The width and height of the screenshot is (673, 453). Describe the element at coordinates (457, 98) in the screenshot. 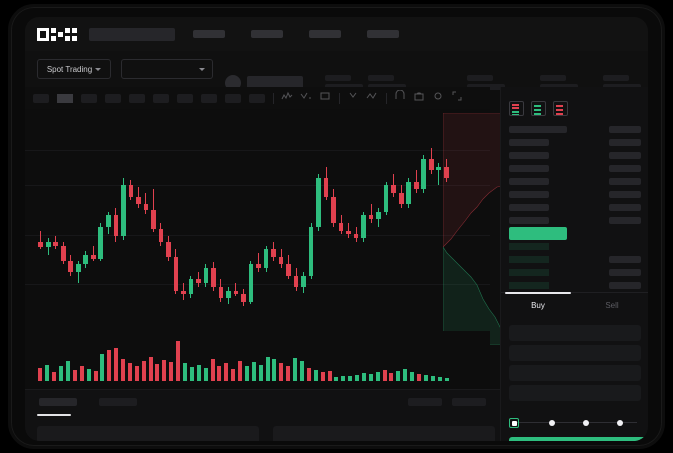

I see `fullscreen-icon` at that location.